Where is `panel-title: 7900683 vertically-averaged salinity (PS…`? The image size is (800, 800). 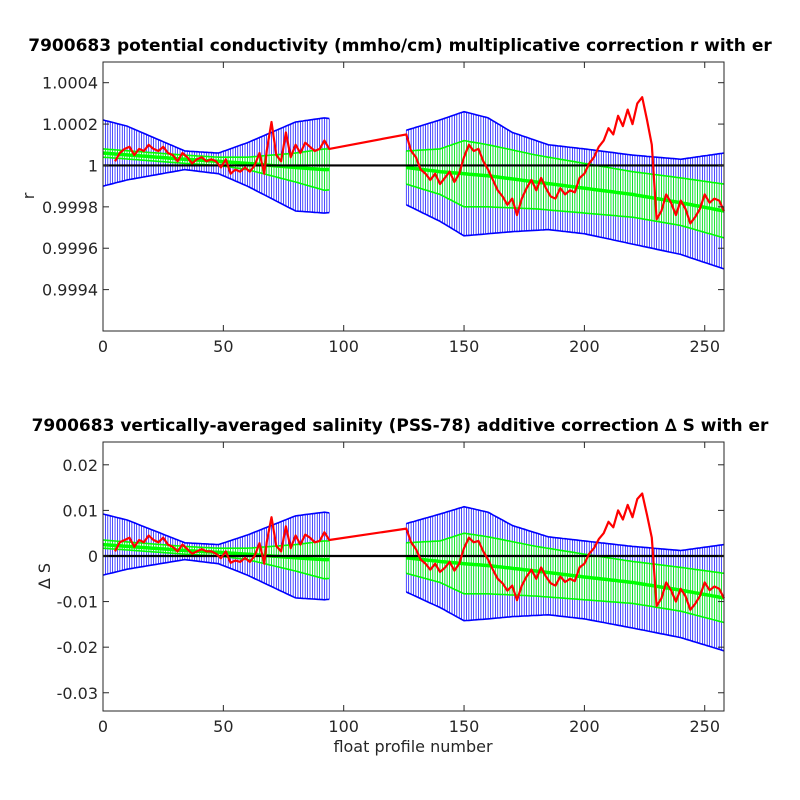
panel-title: 7900683 vertically-averaged salinity (PS… is located at coordinates (400, 426).